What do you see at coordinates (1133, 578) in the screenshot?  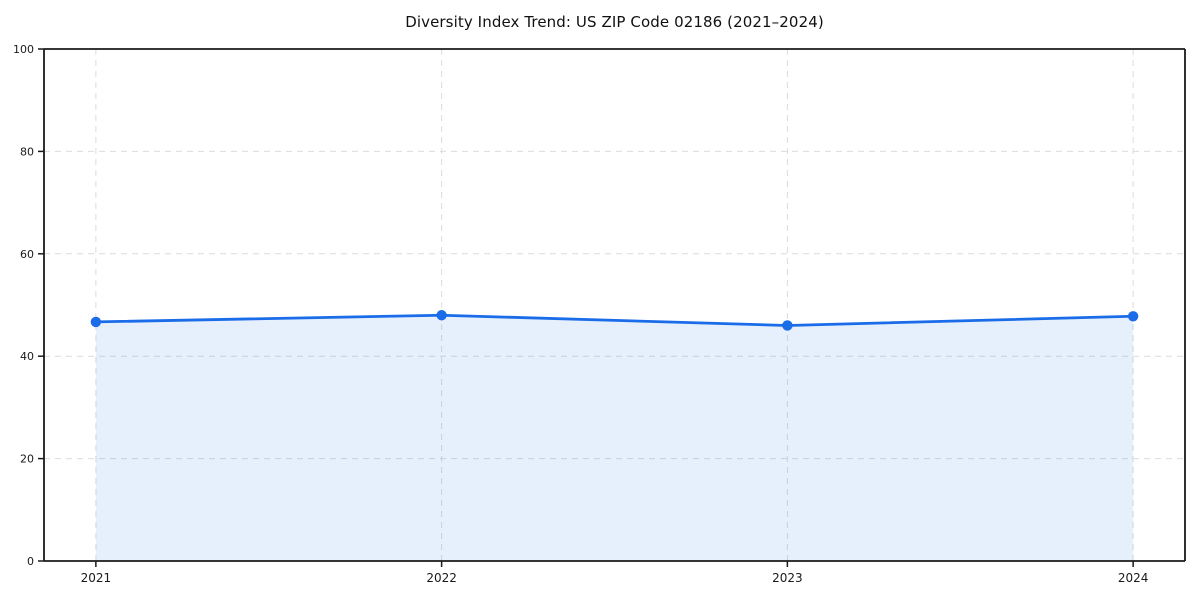 I see `x-tick-label: 2024` at bounding box center [1133, 578].